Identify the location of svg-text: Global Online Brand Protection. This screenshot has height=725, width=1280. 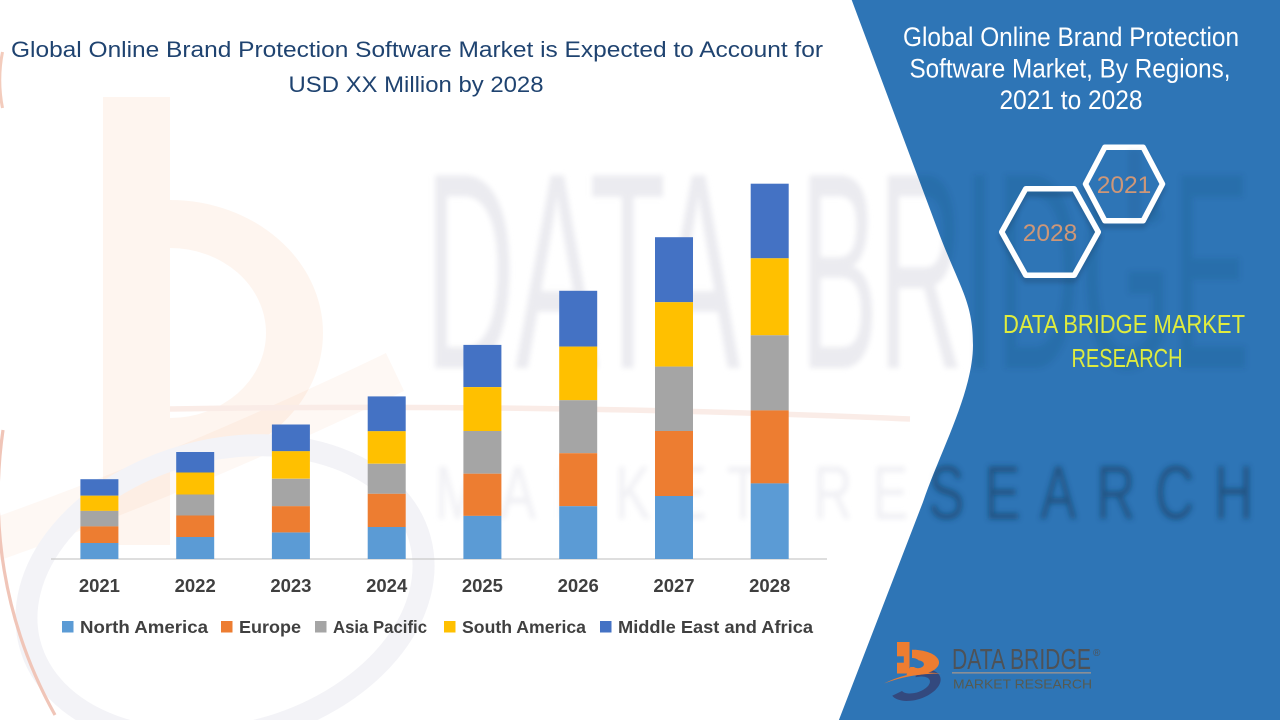
(1071, 37).